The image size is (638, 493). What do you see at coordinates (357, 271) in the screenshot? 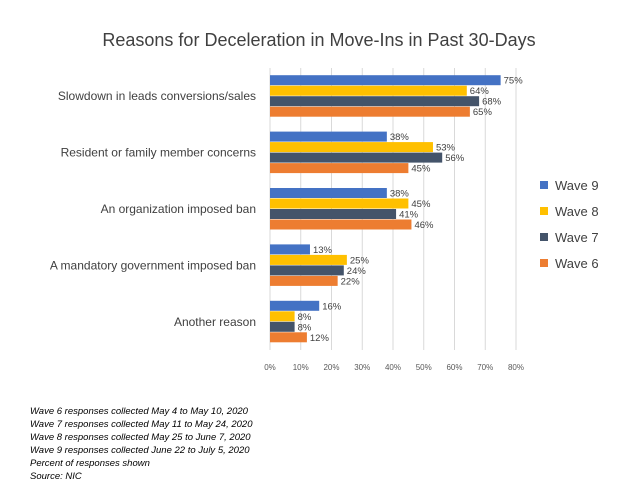
I see `data-label: 24%` at bounding box center [357, 271].